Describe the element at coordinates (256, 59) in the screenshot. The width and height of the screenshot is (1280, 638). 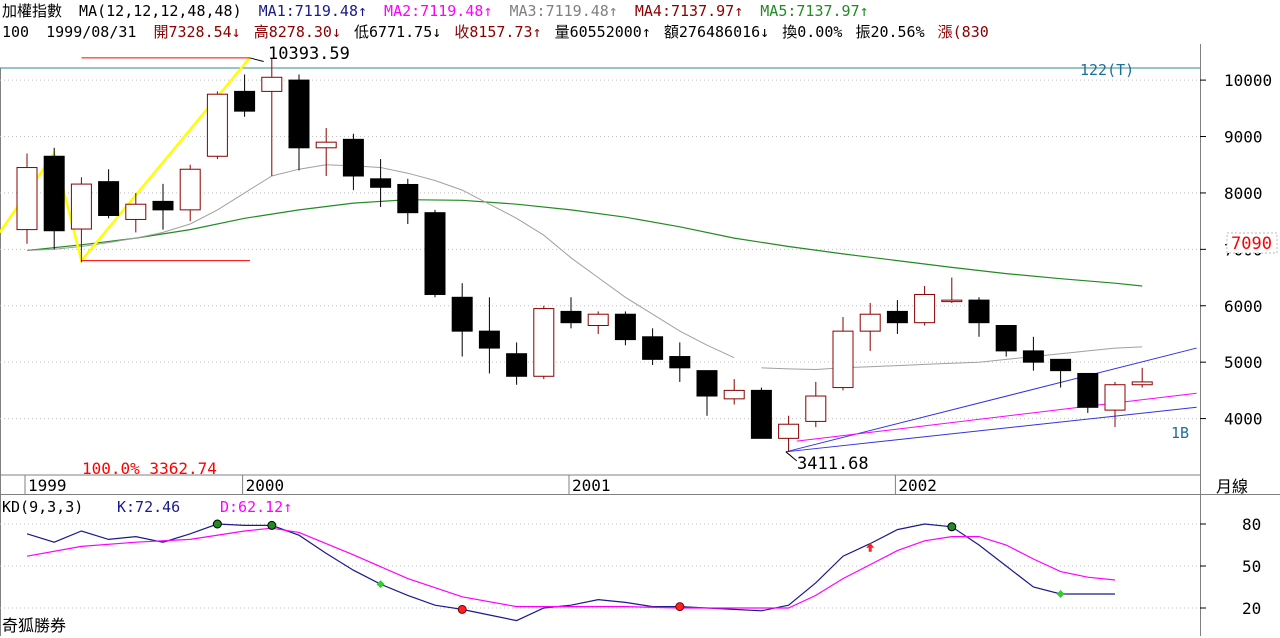
I see `high-pointer` at that location.